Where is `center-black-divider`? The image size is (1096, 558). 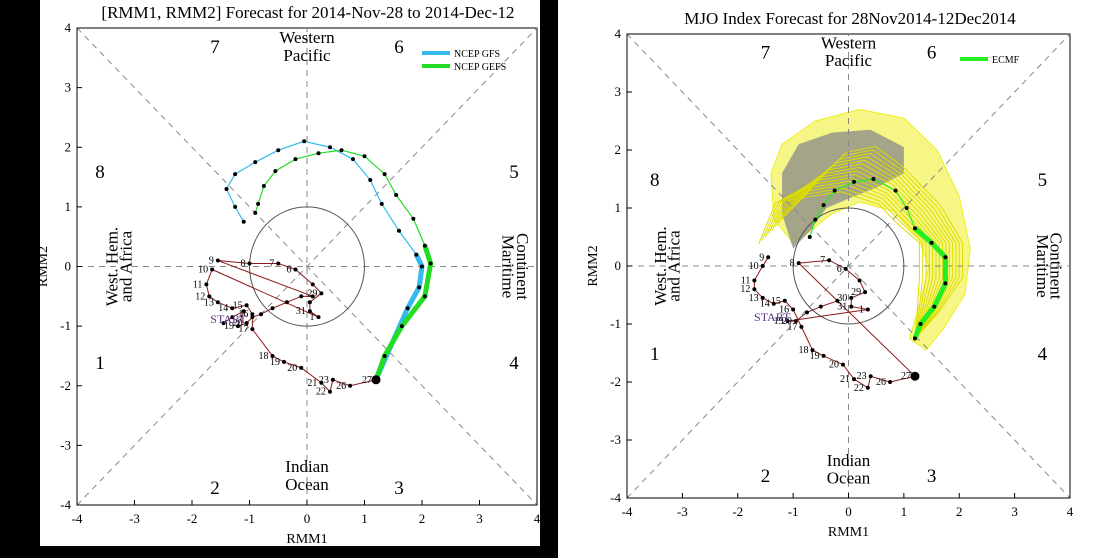 center-black-divider is located at coordinates (549, 279).